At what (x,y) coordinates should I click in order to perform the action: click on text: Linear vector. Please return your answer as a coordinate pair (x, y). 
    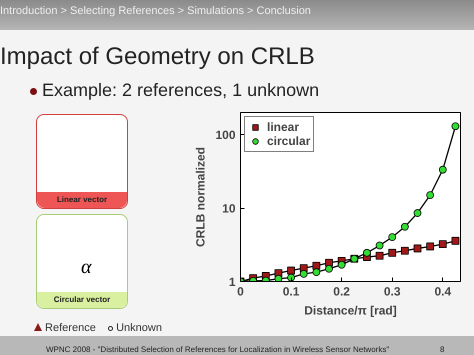
    Looking at the image, I should click on (82, 200).